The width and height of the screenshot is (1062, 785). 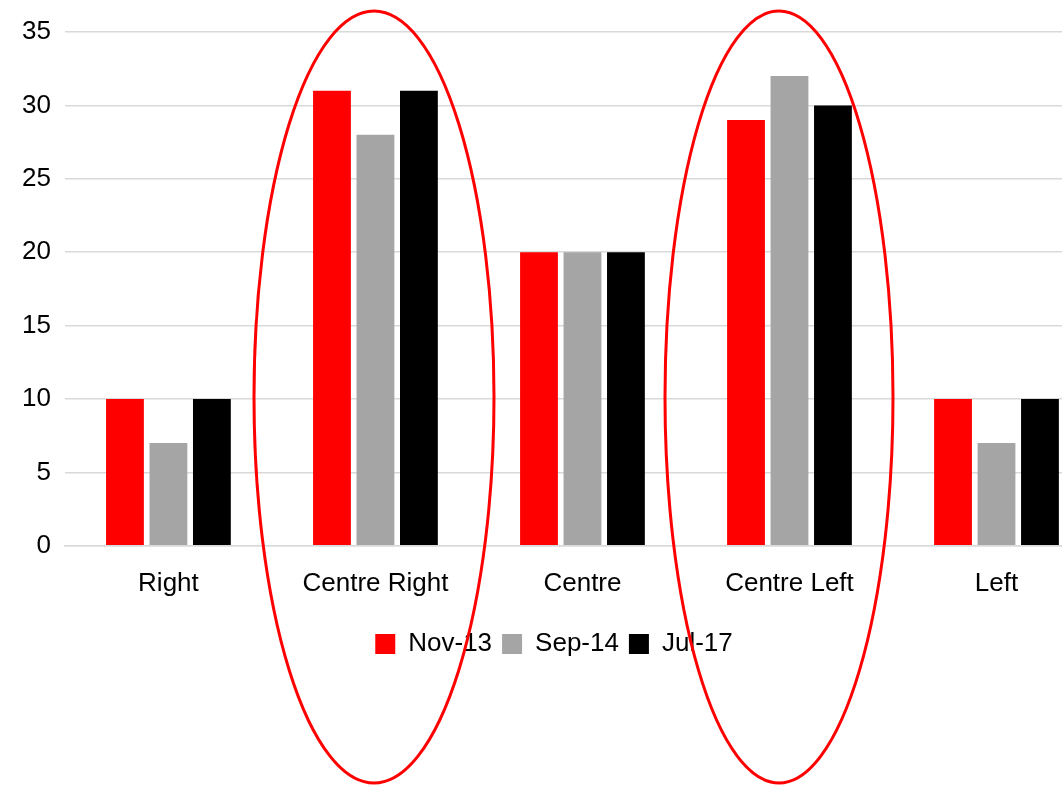 What do you see at coordinates (996, 581) in the screenshot?
I see `x-tick-label: Left` at bounding box center [996, 581].